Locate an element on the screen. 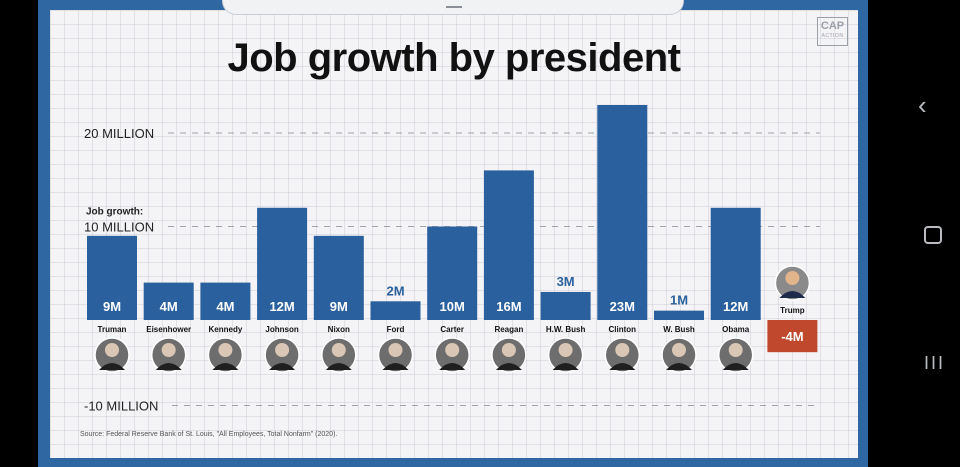  bar-value-label: -4M is located at coordinates (792, 336).